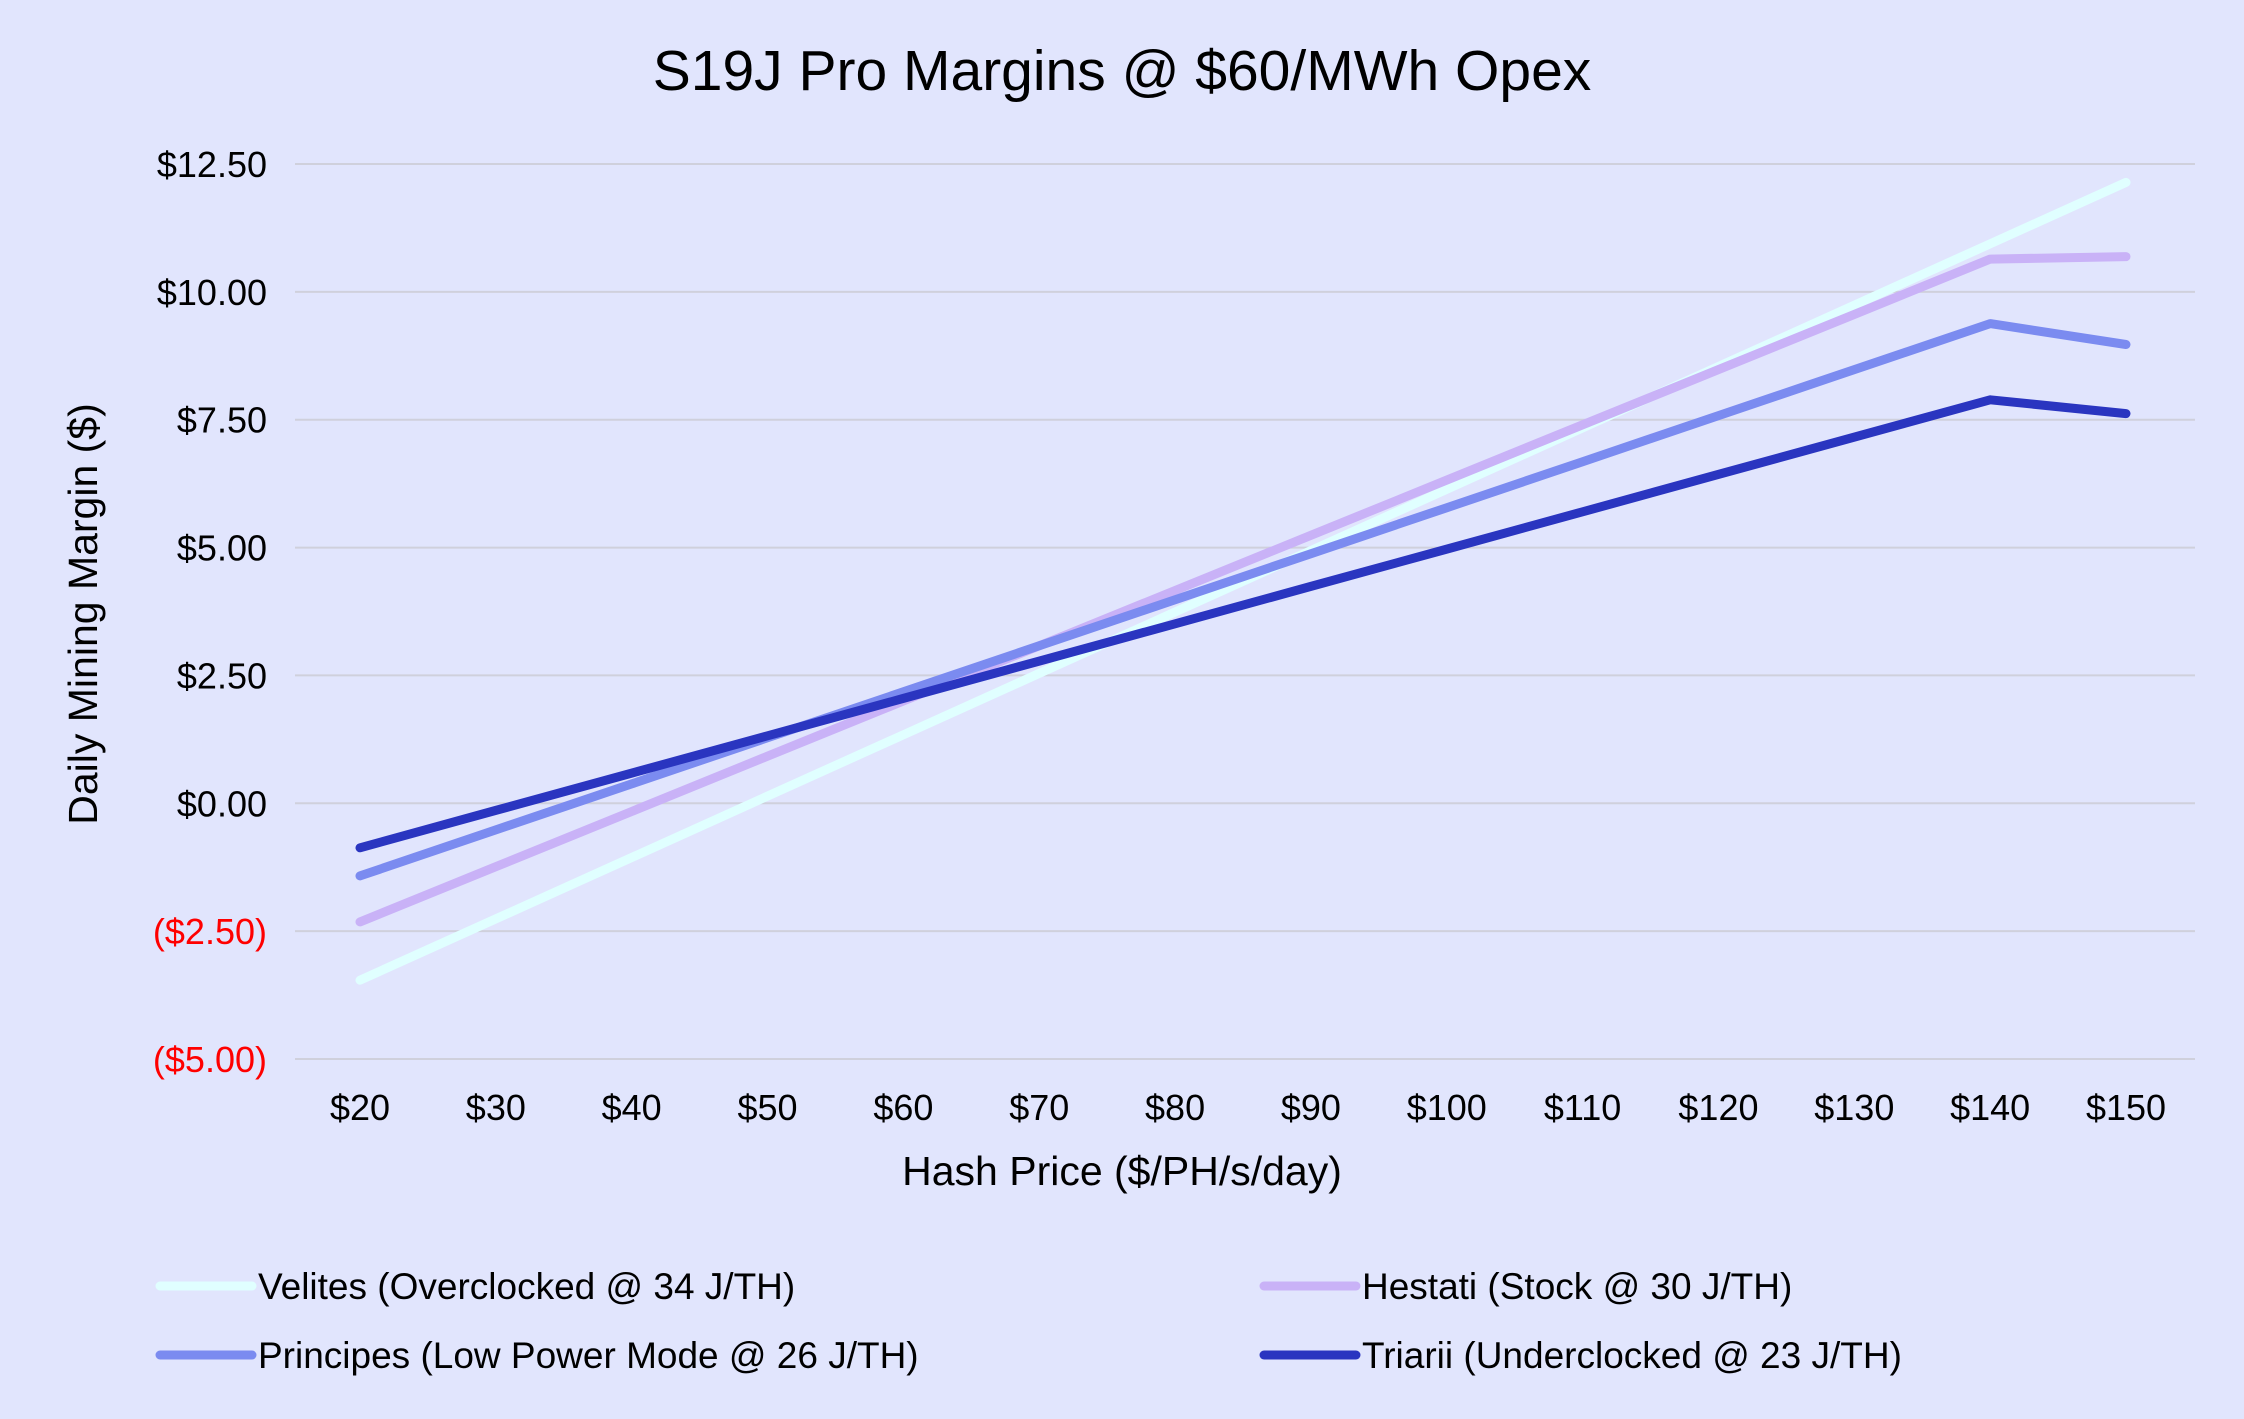 The image size is (2244, 1419). What do you see at coordinates (1311, 1107) in the screenshot?
I see `x-tick-label: $90` at bounding box center [1311, 1107].